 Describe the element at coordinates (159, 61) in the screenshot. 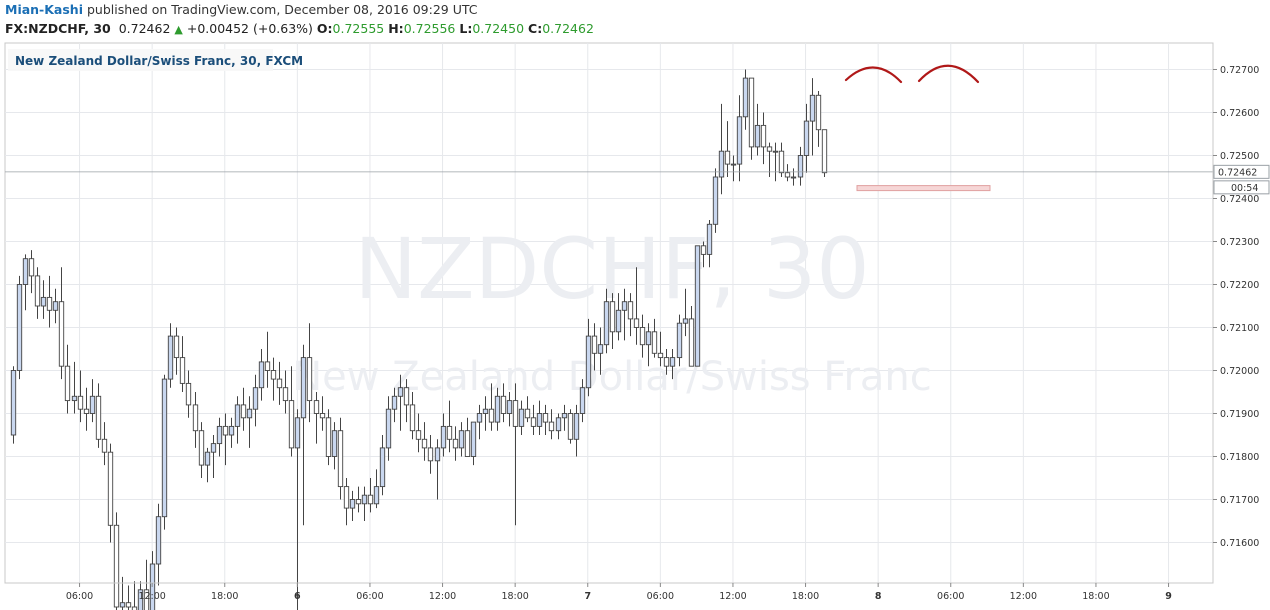

I see `pane-title: New Zealand Dollar/Swiss Franc, 30, FXCM` at that location.